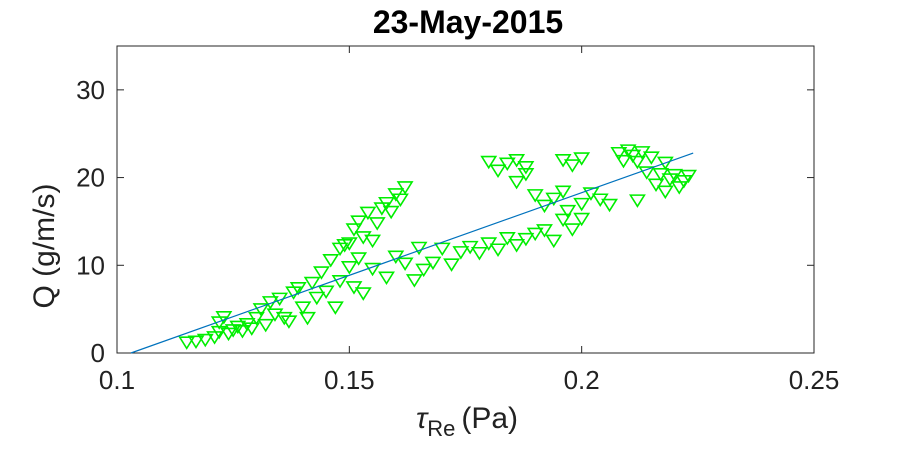 The height and width of the screenshot is (450, 900). I want to click on x-tick-label: 0.25, so click(814, 380).